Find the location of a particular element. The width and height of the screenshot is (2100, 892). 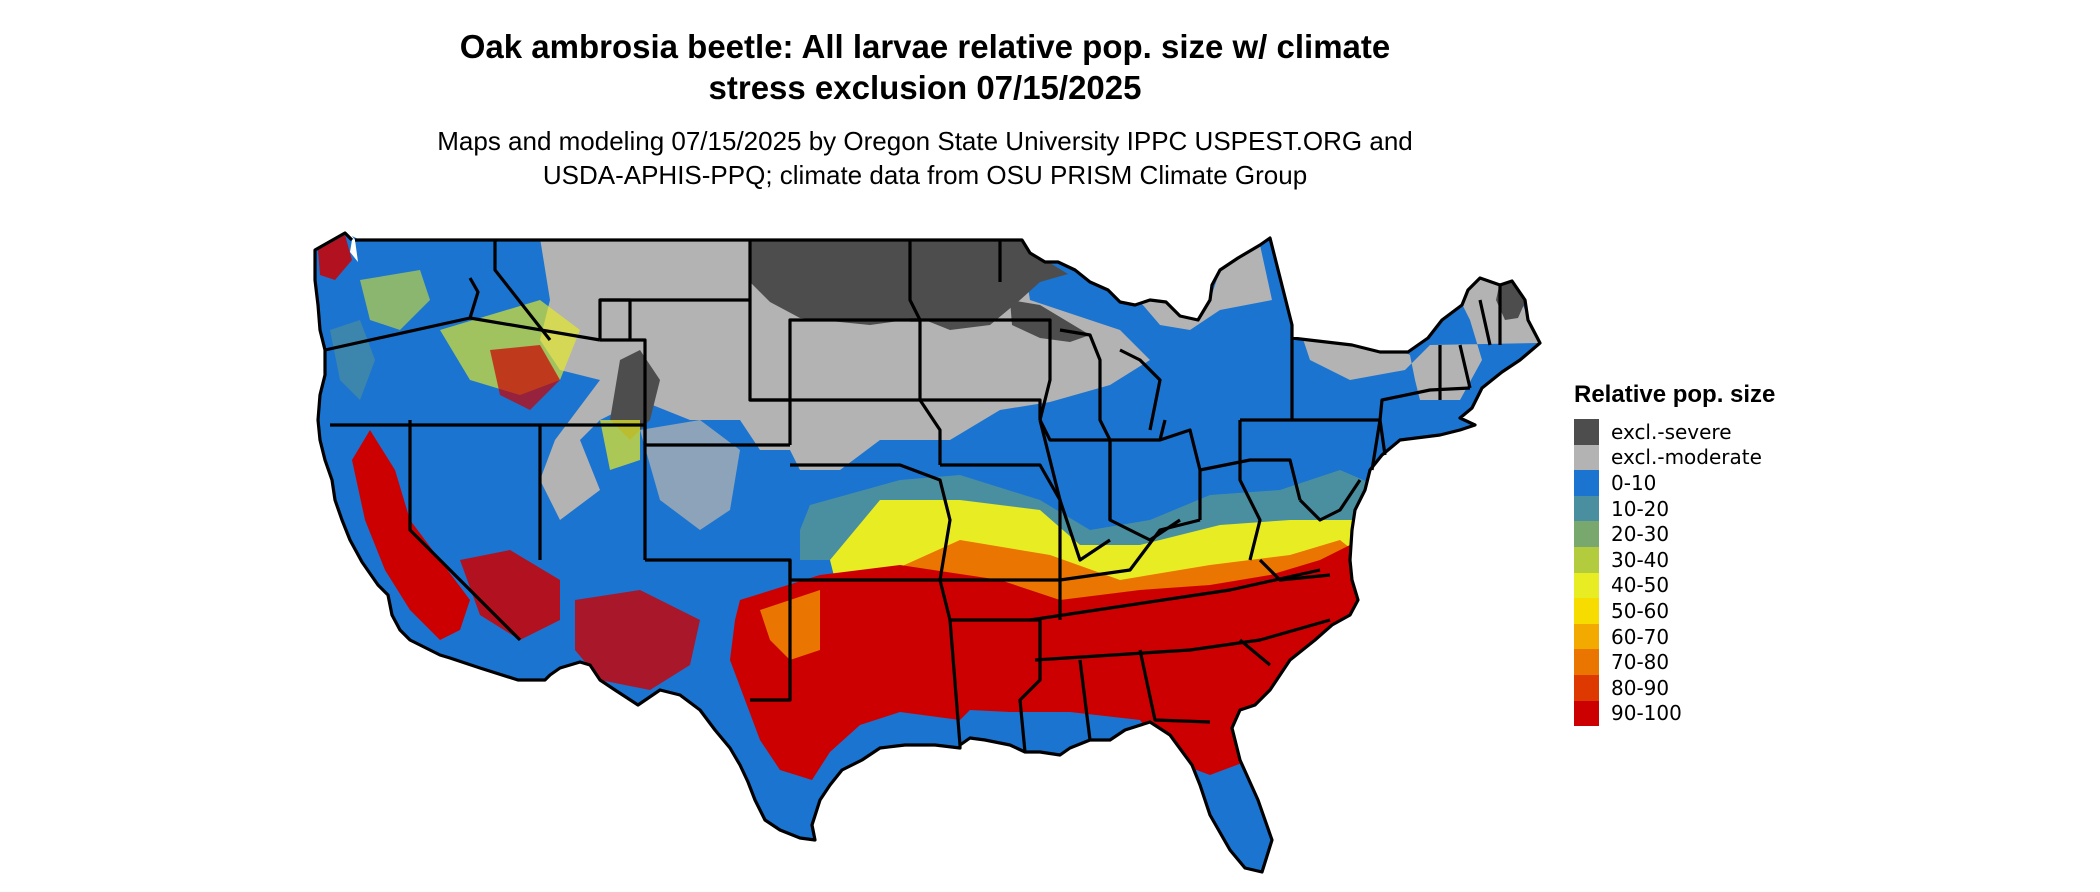

legend-label: 70-80 is located at coordinates (1640, 662).